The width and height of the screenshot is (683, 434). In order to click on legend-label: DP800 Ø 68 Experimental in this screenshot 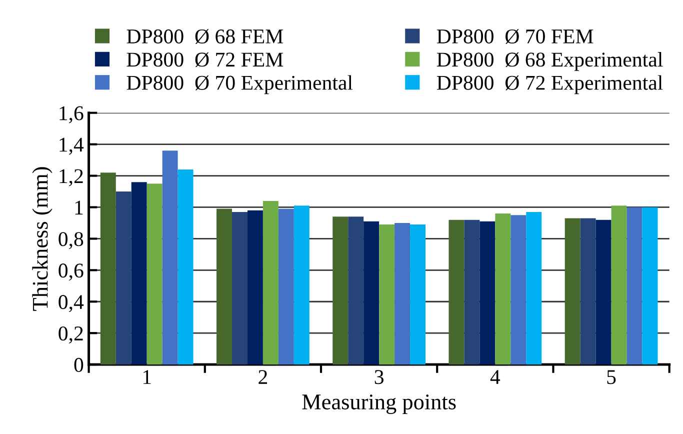, I will do `click(549, 61)`.